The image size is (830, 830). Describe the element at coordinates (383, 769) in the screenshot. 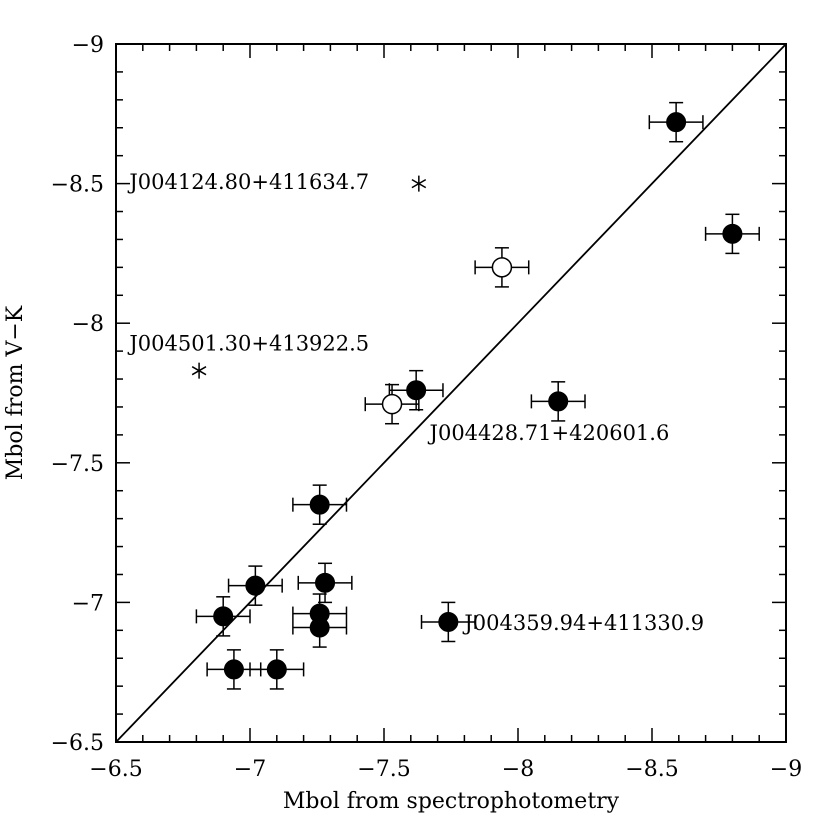

I see `x-tick-label: −7.5` at that location.